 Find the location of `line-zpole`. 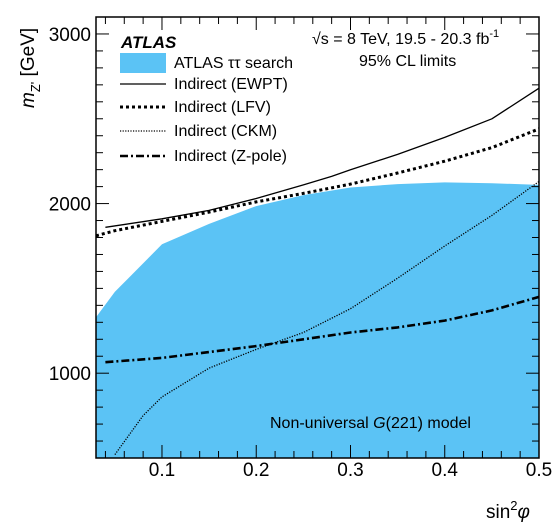

line-zpole is located at coordinates (322, 329).